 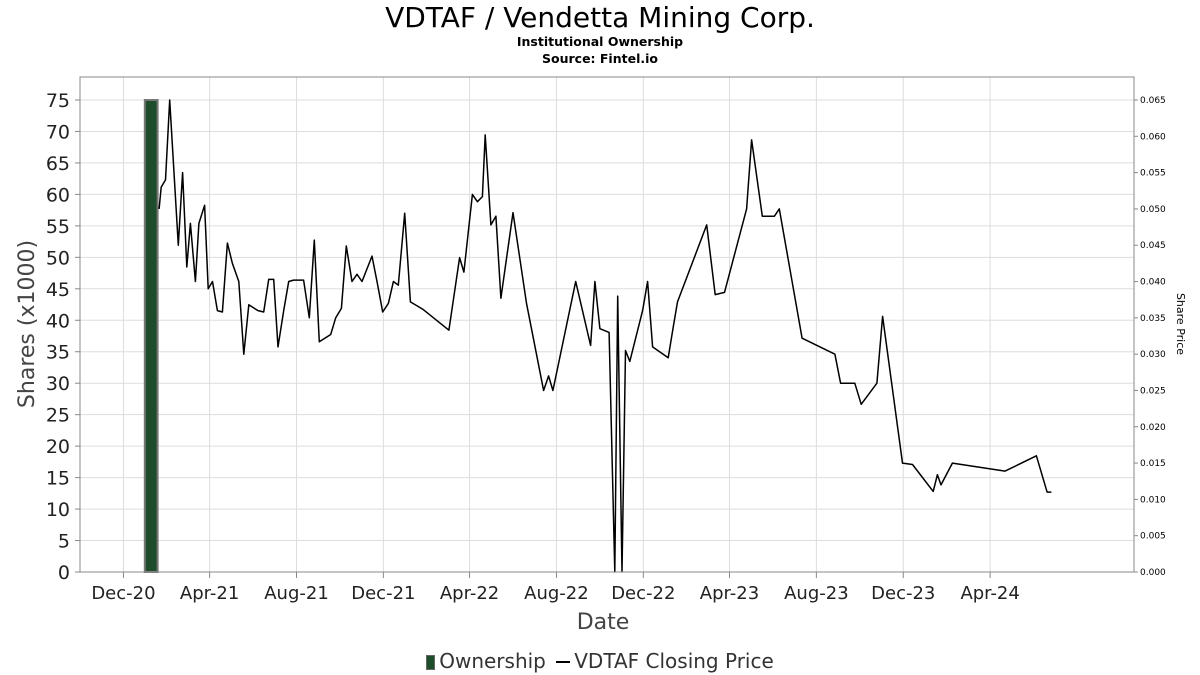 I want to click on y2-tick-label: 0.055, so click(x=1153, y=174).